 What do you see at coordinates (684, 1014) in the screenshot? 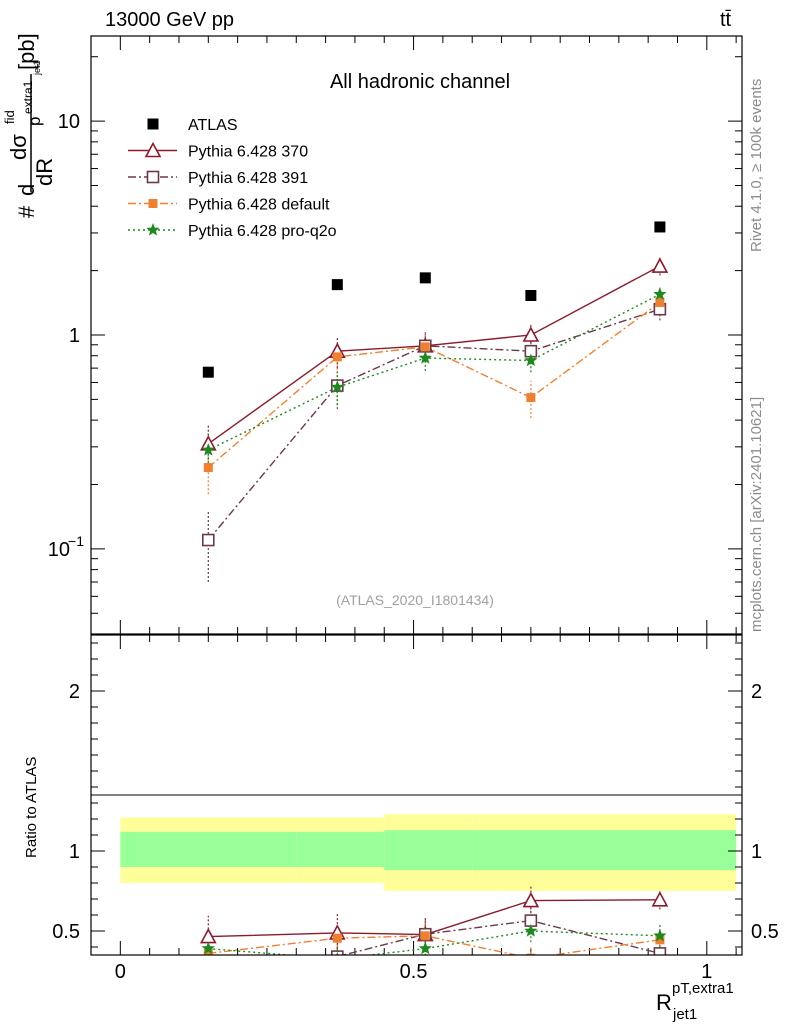
I see `xlabel-sub: jet1` at bounding box center [684, 1014].